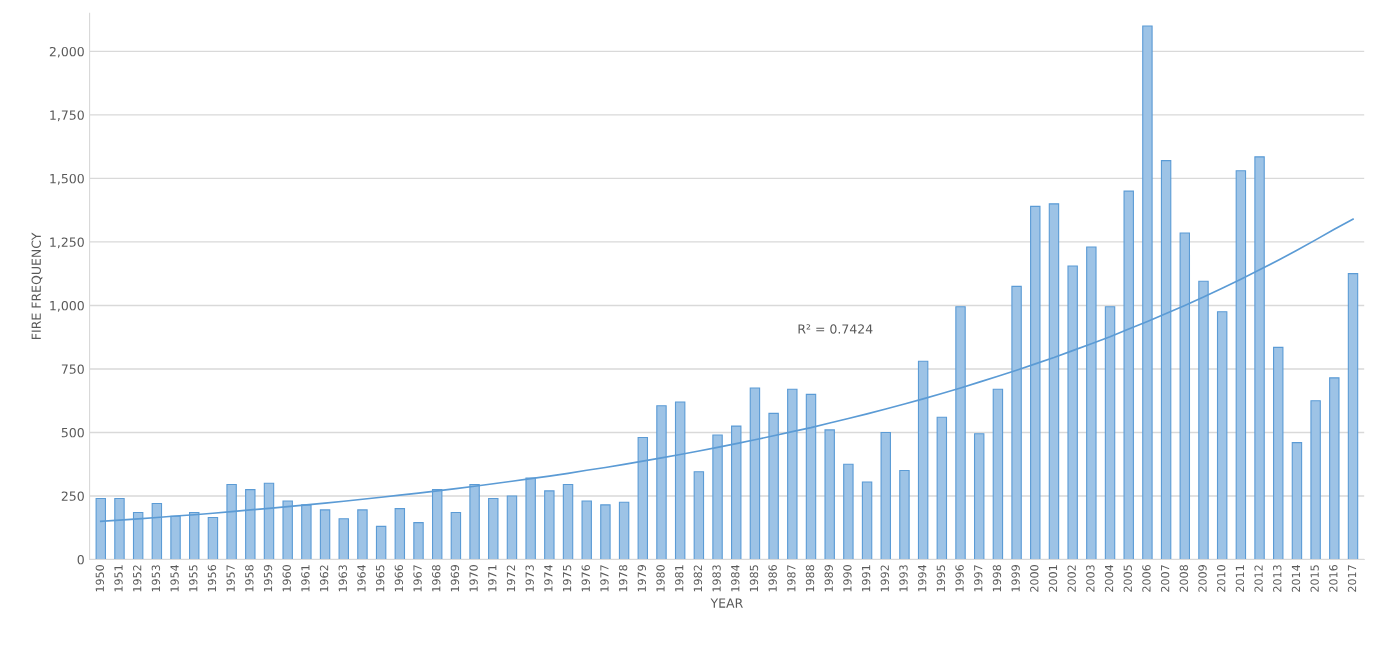 This screenshot has width=1378, height=666. I want to click on x-tick-label: 1960, so click(286, 578).